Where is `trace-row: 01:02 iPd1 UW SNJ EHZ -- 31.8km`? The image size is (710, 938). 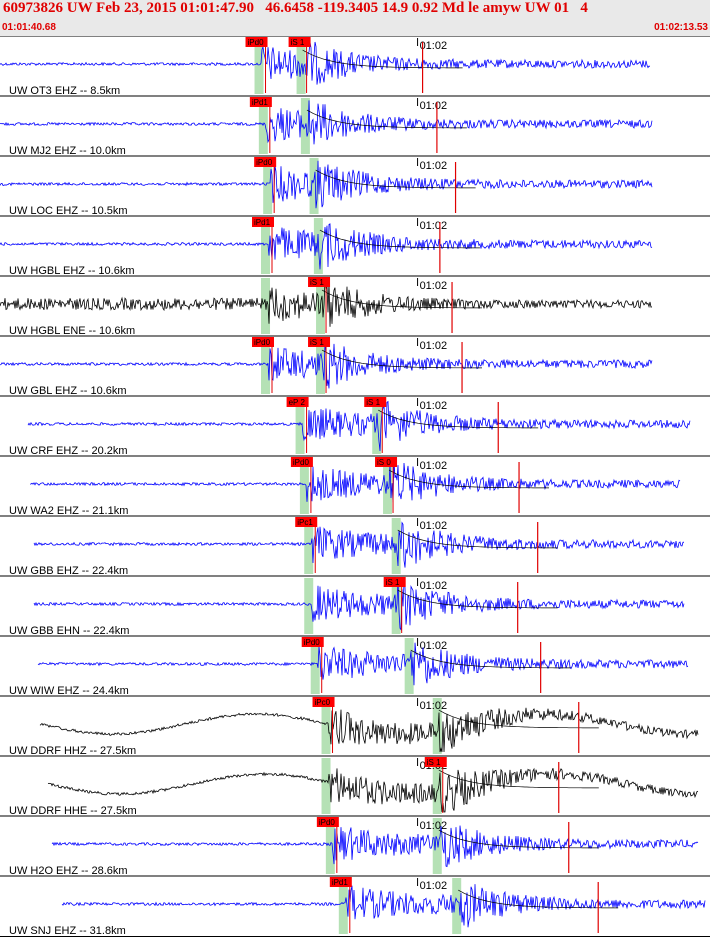
trace-row: 01:02 iPd1 UW SNJ EHZ -- 31.8km is located at coordinates (355, 906).